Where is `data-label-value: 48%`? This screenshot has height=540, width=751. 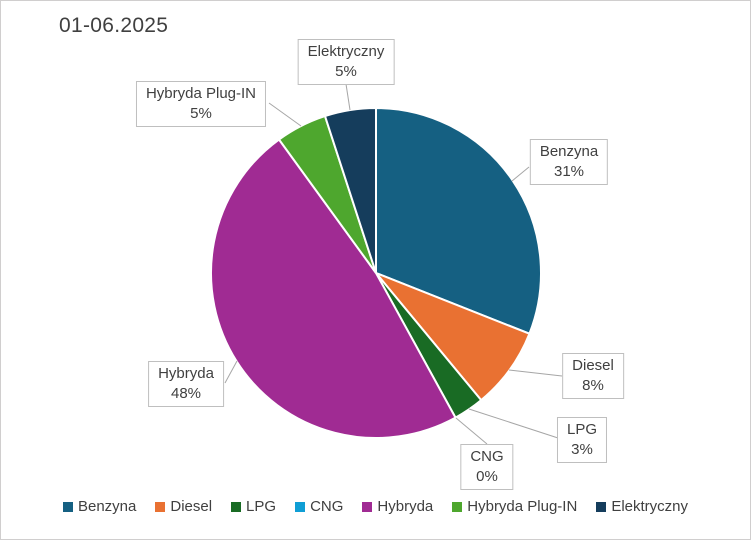 data-label-value: 48% is located at coordinates (186, 393).